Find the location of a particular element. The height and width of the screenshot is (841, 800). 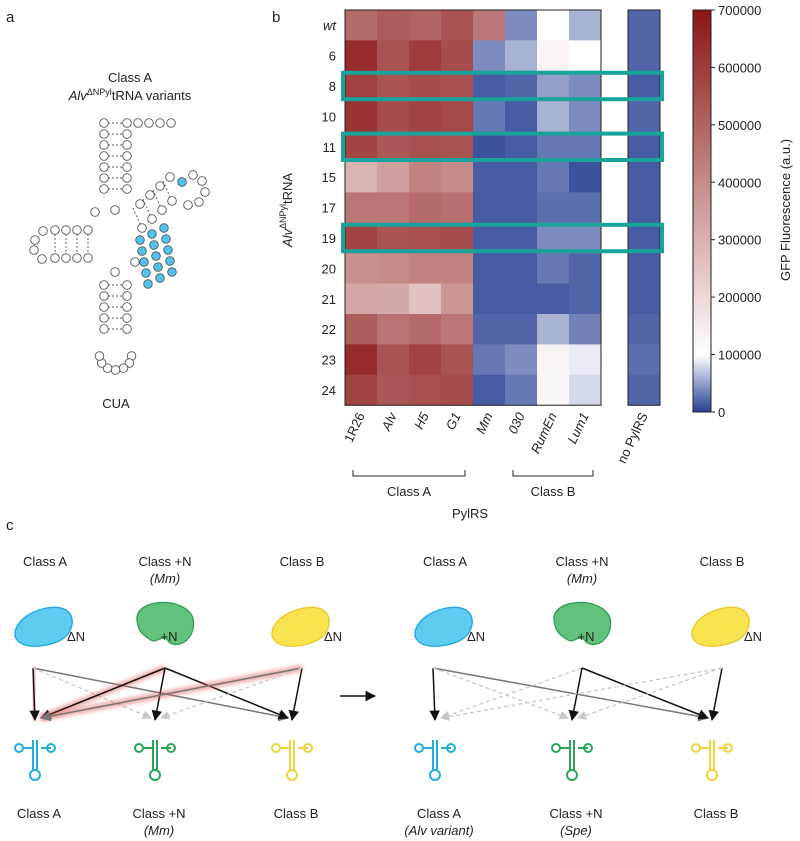

panel-label: a is located at coordinates (10, 17).